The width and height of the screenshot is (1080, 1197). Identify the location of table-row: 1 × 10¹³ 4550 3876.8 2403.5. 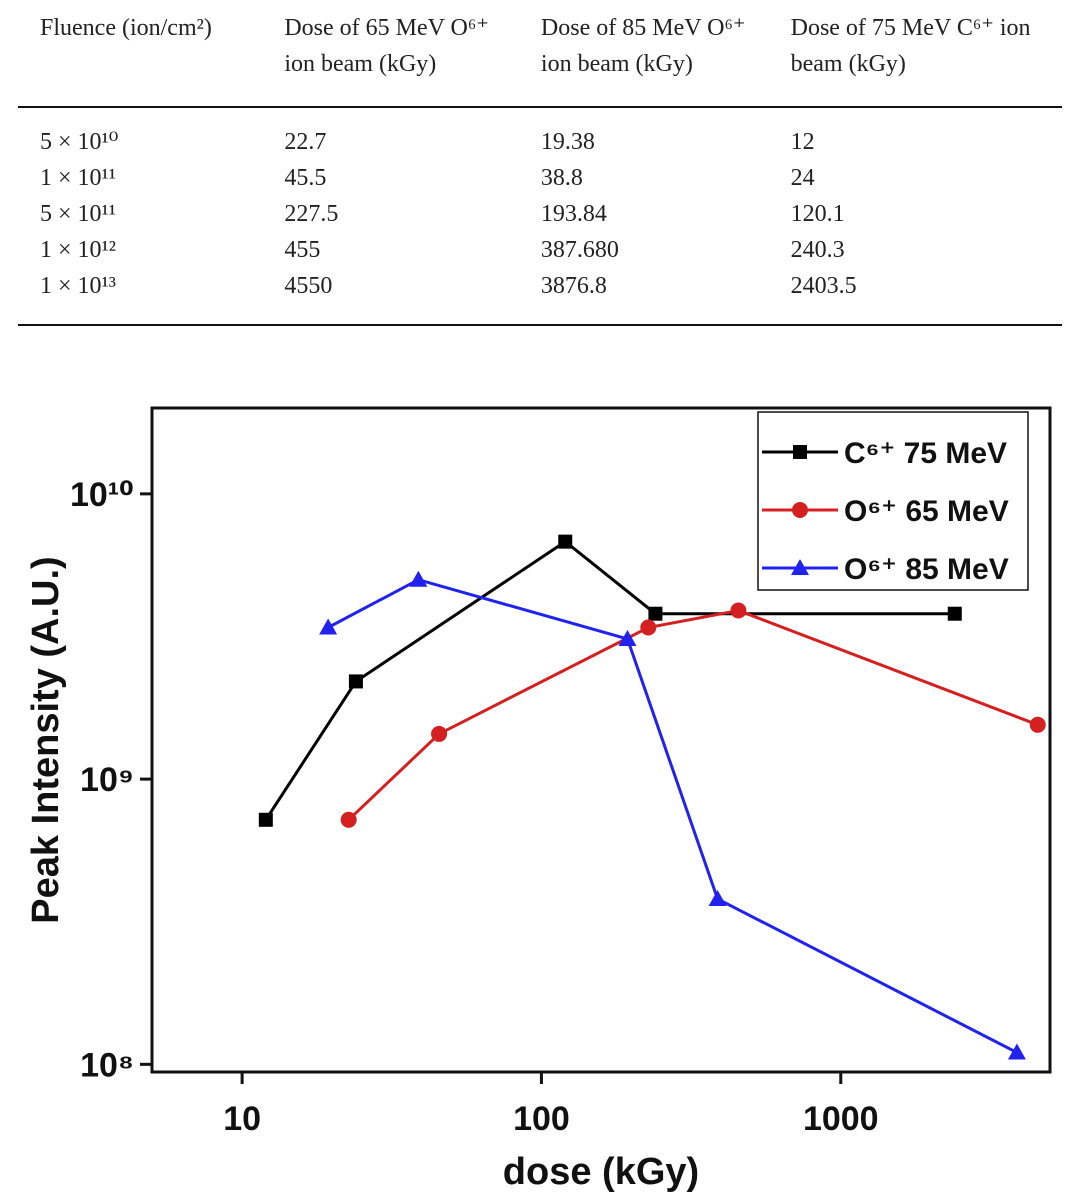
(540, 296).